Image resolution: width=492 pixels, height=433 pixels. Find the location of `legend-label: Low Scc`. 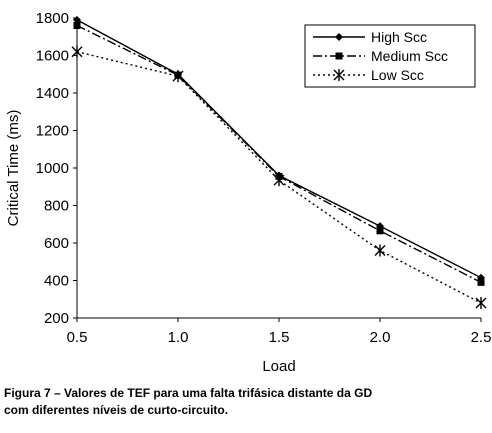

legend-label: Low Scc is located at coordinates (397, 75).